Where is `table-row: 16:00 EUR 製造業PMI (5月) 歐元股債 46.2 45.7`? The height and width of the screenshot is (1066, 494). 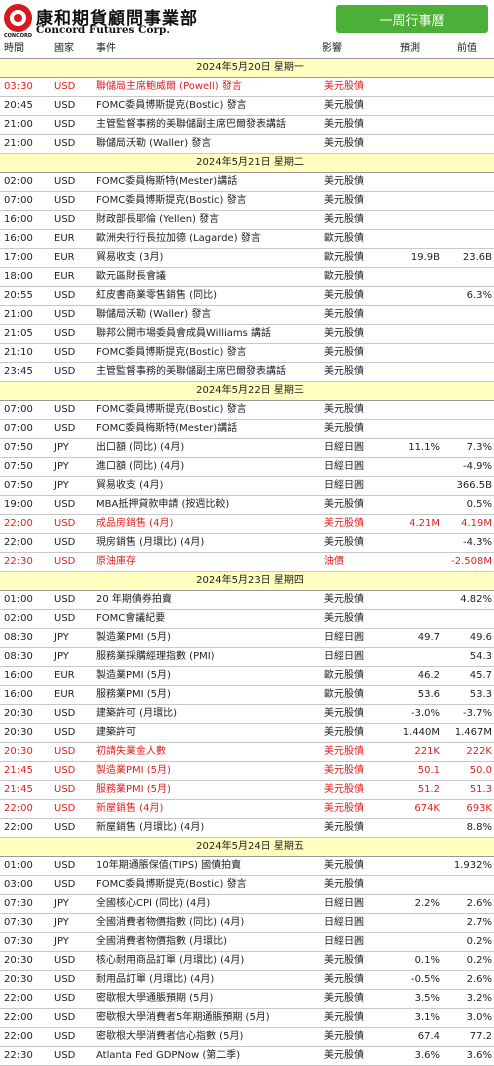
table-row: 16:00 EUR 製造業PMI (5月) 歐元股債 46.2 45.7 is located at coordinates (247, 676).